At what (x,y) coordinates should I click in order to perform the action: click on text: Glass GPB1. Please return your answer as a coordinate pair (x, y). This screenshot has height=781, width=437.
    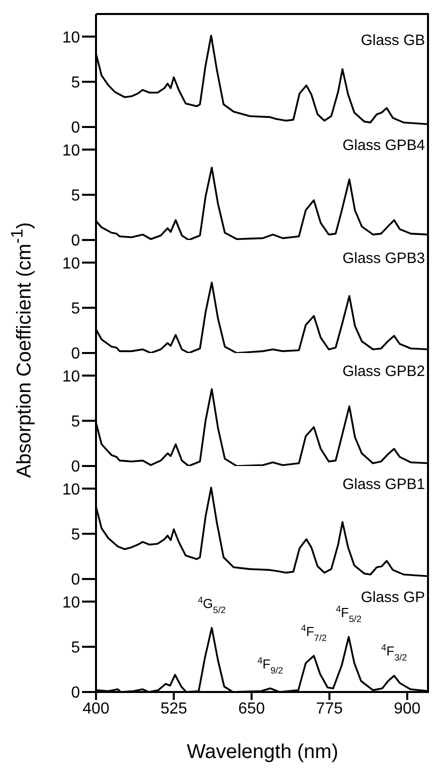
    Looking at the image, I should click on (383, 484).